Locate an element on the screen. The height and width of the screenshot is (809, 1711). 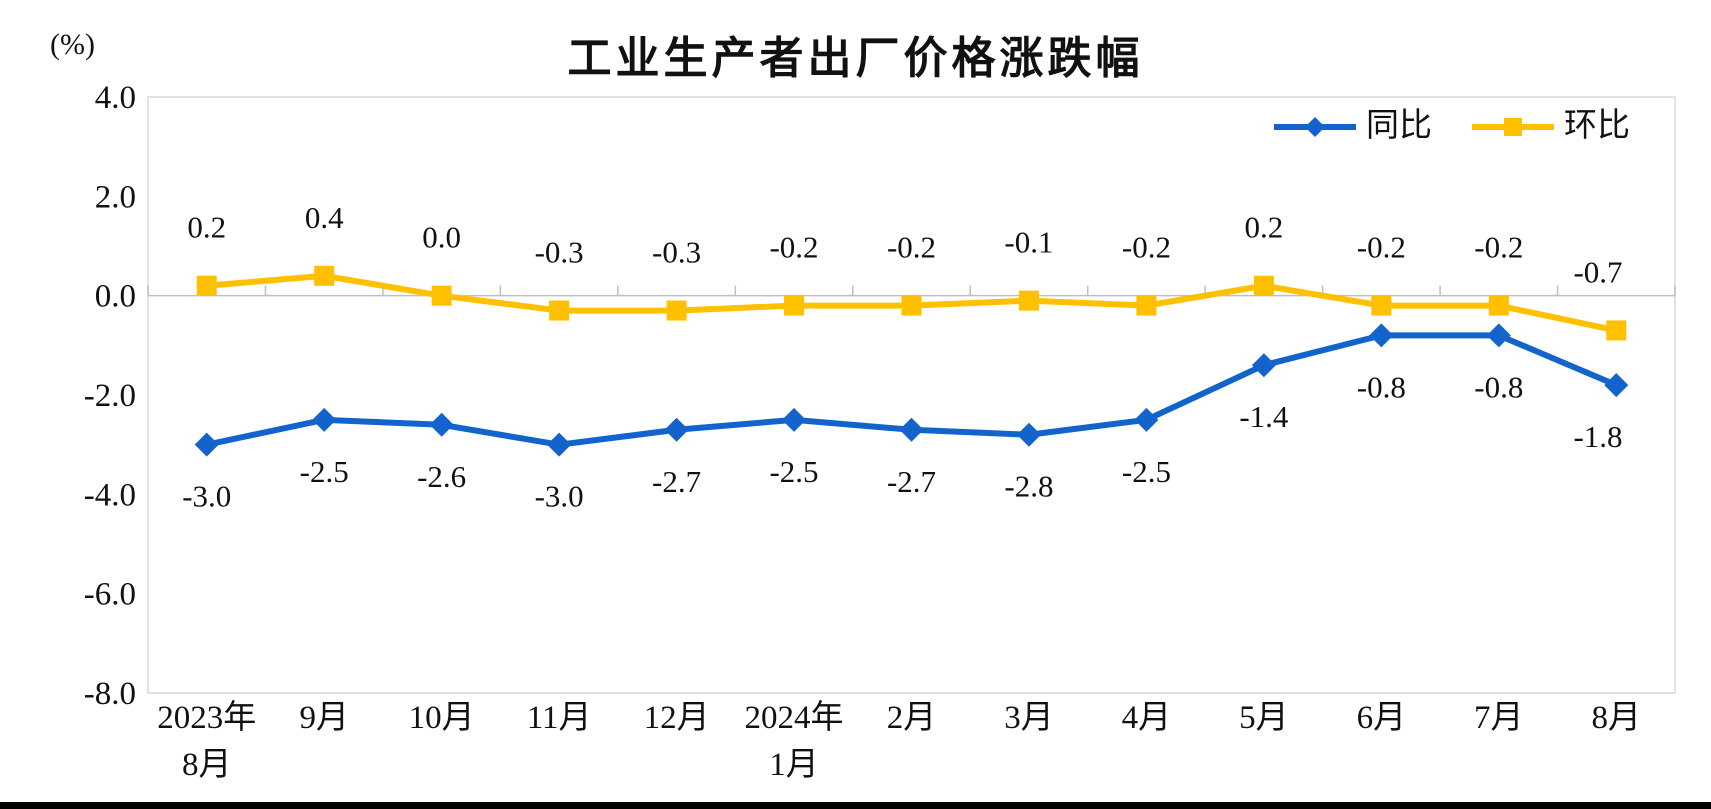
svg-text: -4.0 is located at coordinates (110, 495).